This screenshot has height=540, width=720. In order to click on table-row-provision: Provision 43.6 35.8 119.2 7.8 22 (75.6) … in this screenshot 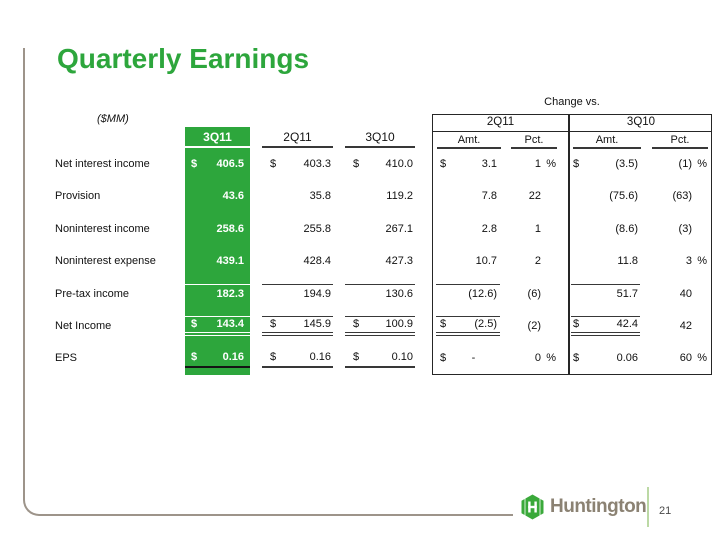, I will do `click(385, 196)`.